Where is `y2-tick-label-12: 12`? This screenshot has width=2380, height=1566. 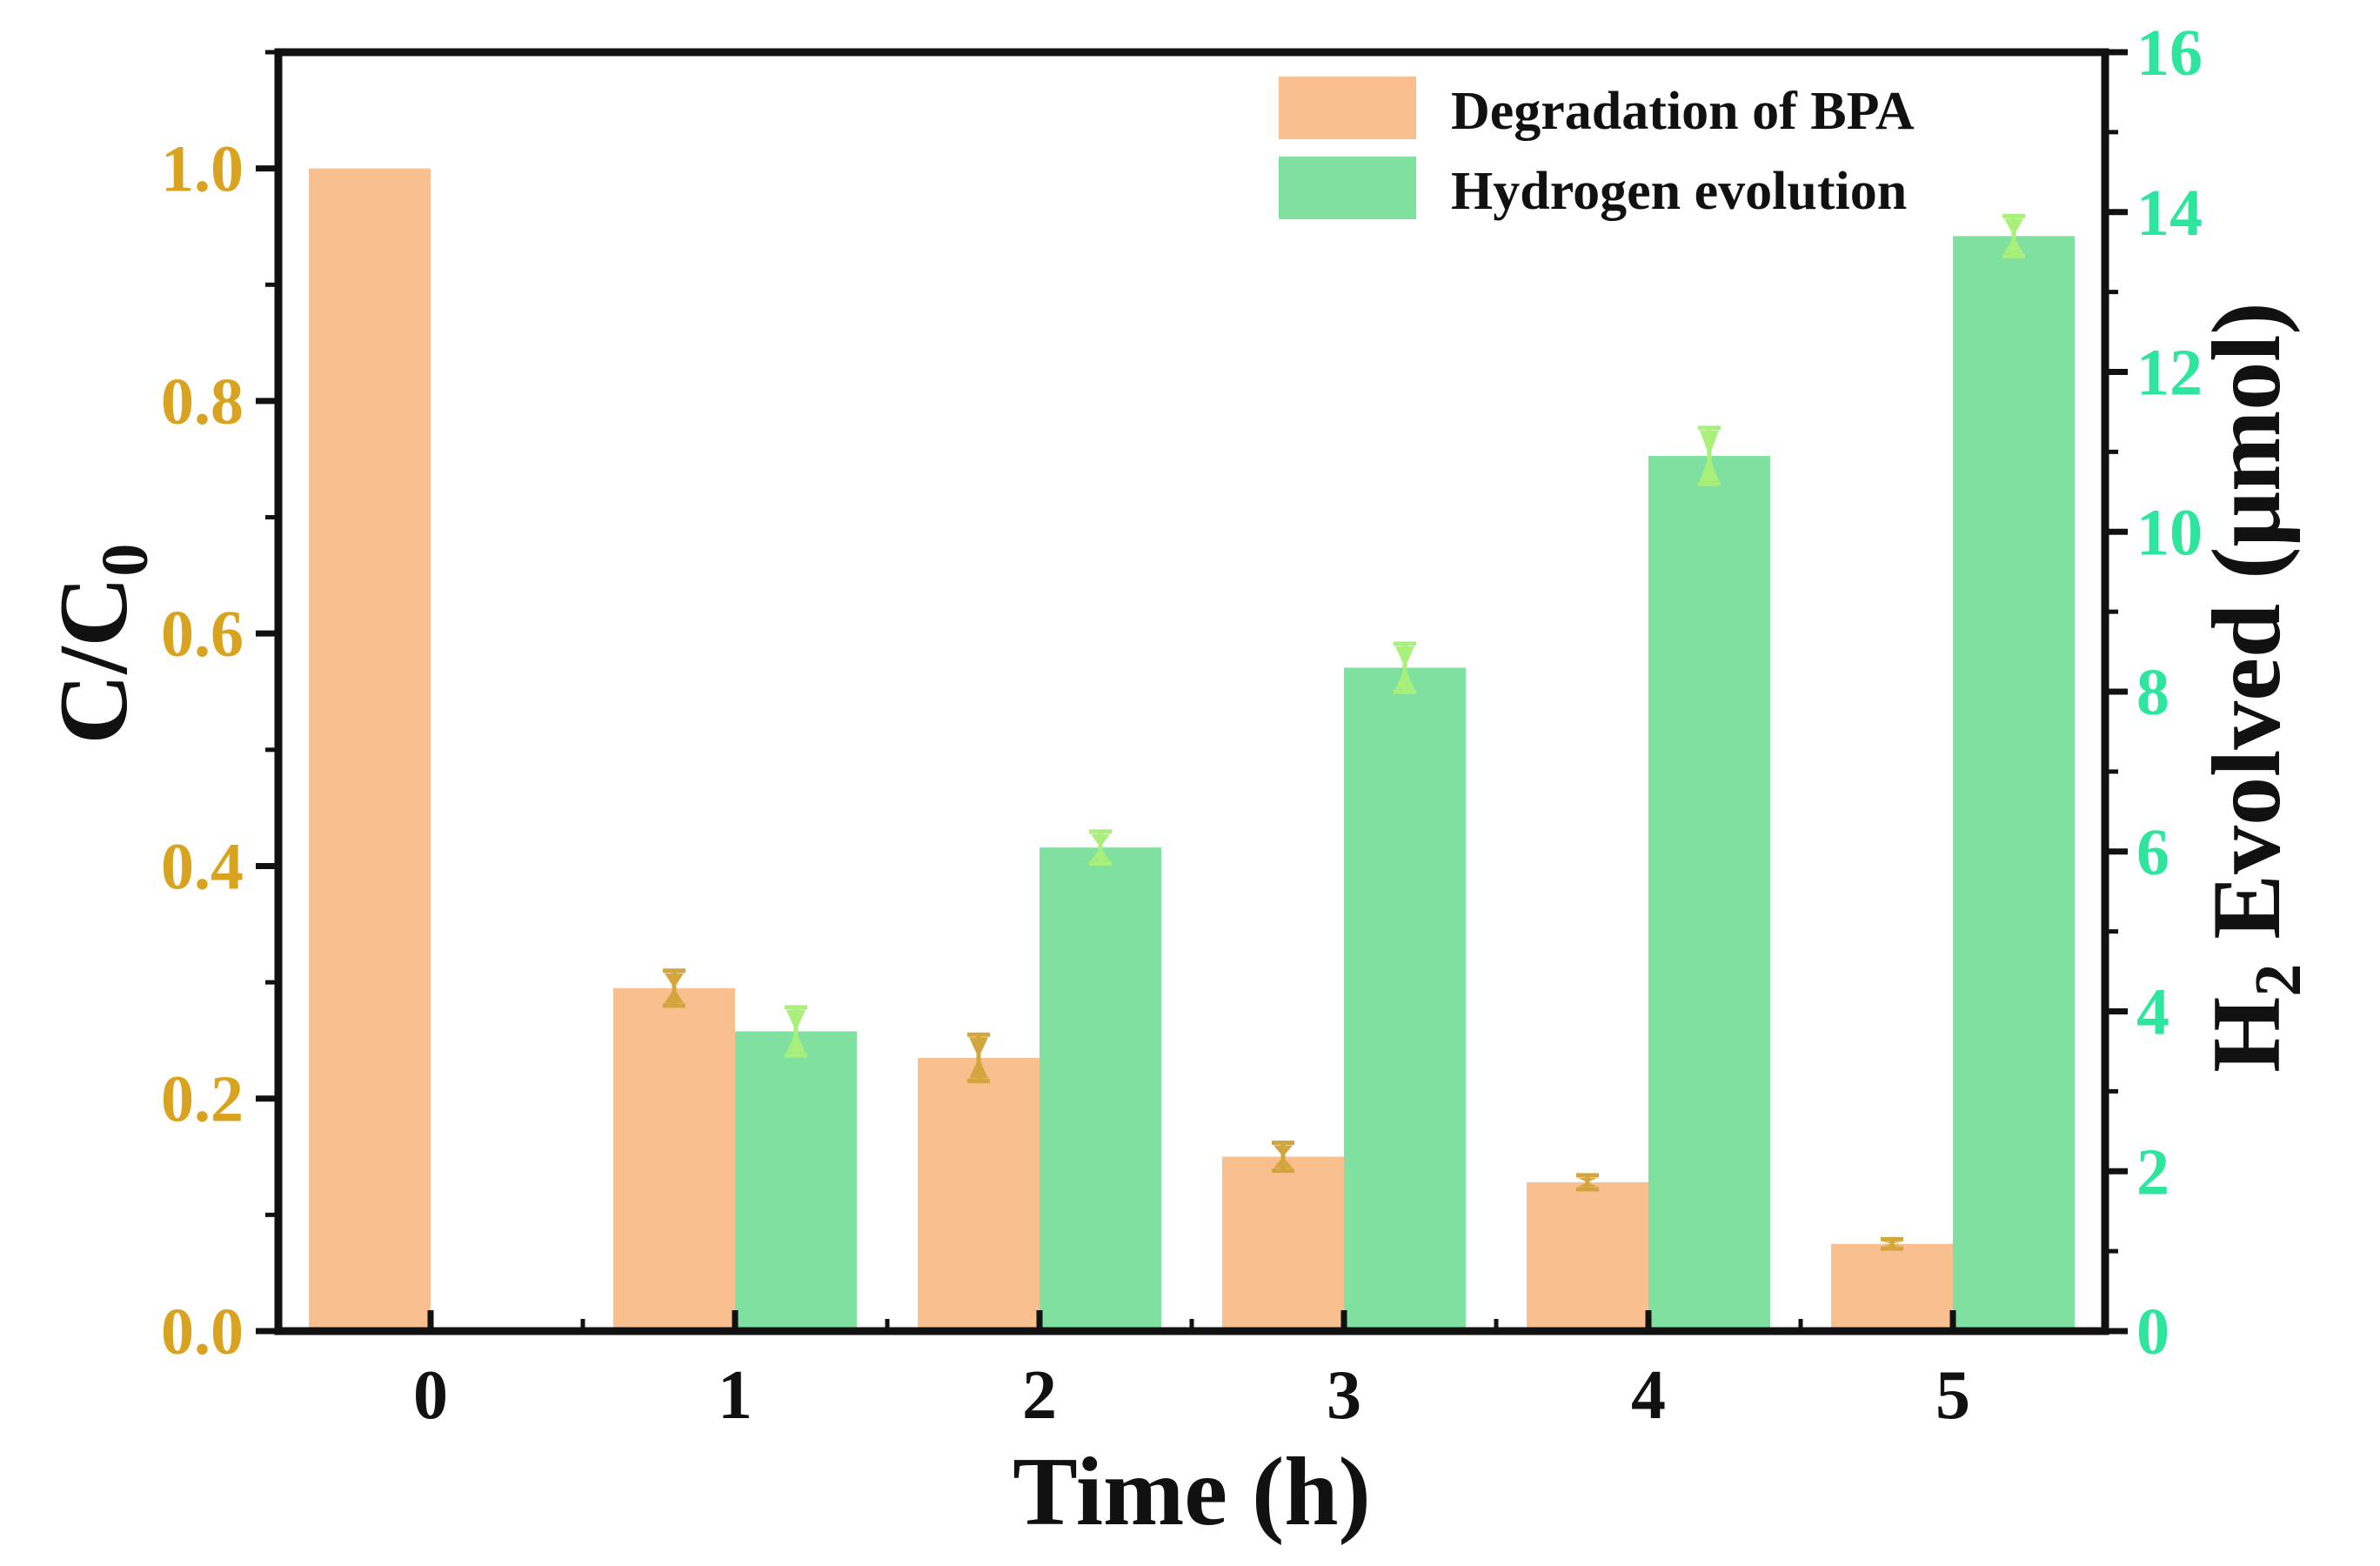 y2-tick-label-12: 12 is located at coordinates (2169, 373).